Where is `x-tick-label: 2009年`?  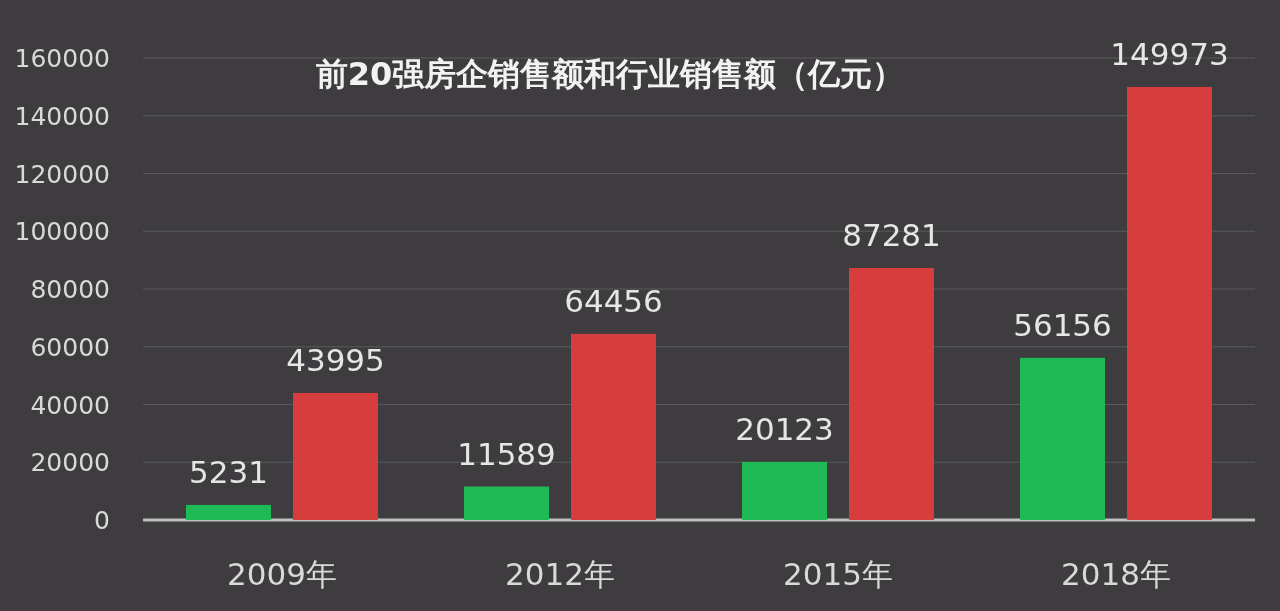 x-tick-label: 2009年 is located at coordinates (282, 574).